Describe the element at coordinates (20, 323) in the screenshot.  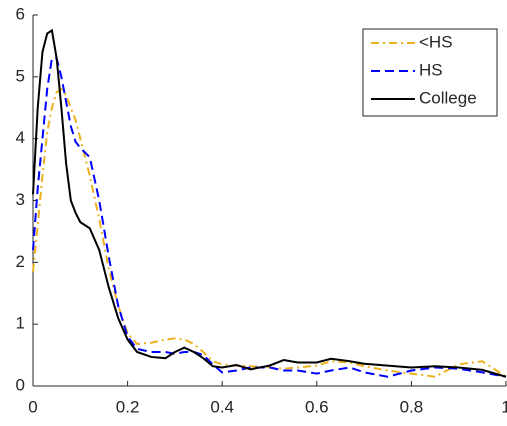
I see `y-tick-label: 1` at that location.